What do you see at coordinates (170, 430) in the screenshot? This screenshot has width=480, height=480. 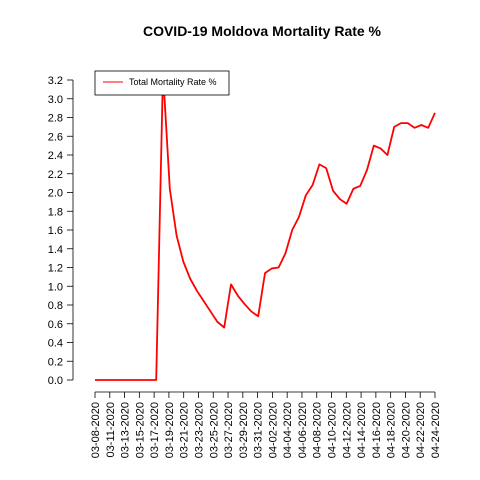 I see `x-tick-label: 03-19-2020` at bounding box center [170, 430].